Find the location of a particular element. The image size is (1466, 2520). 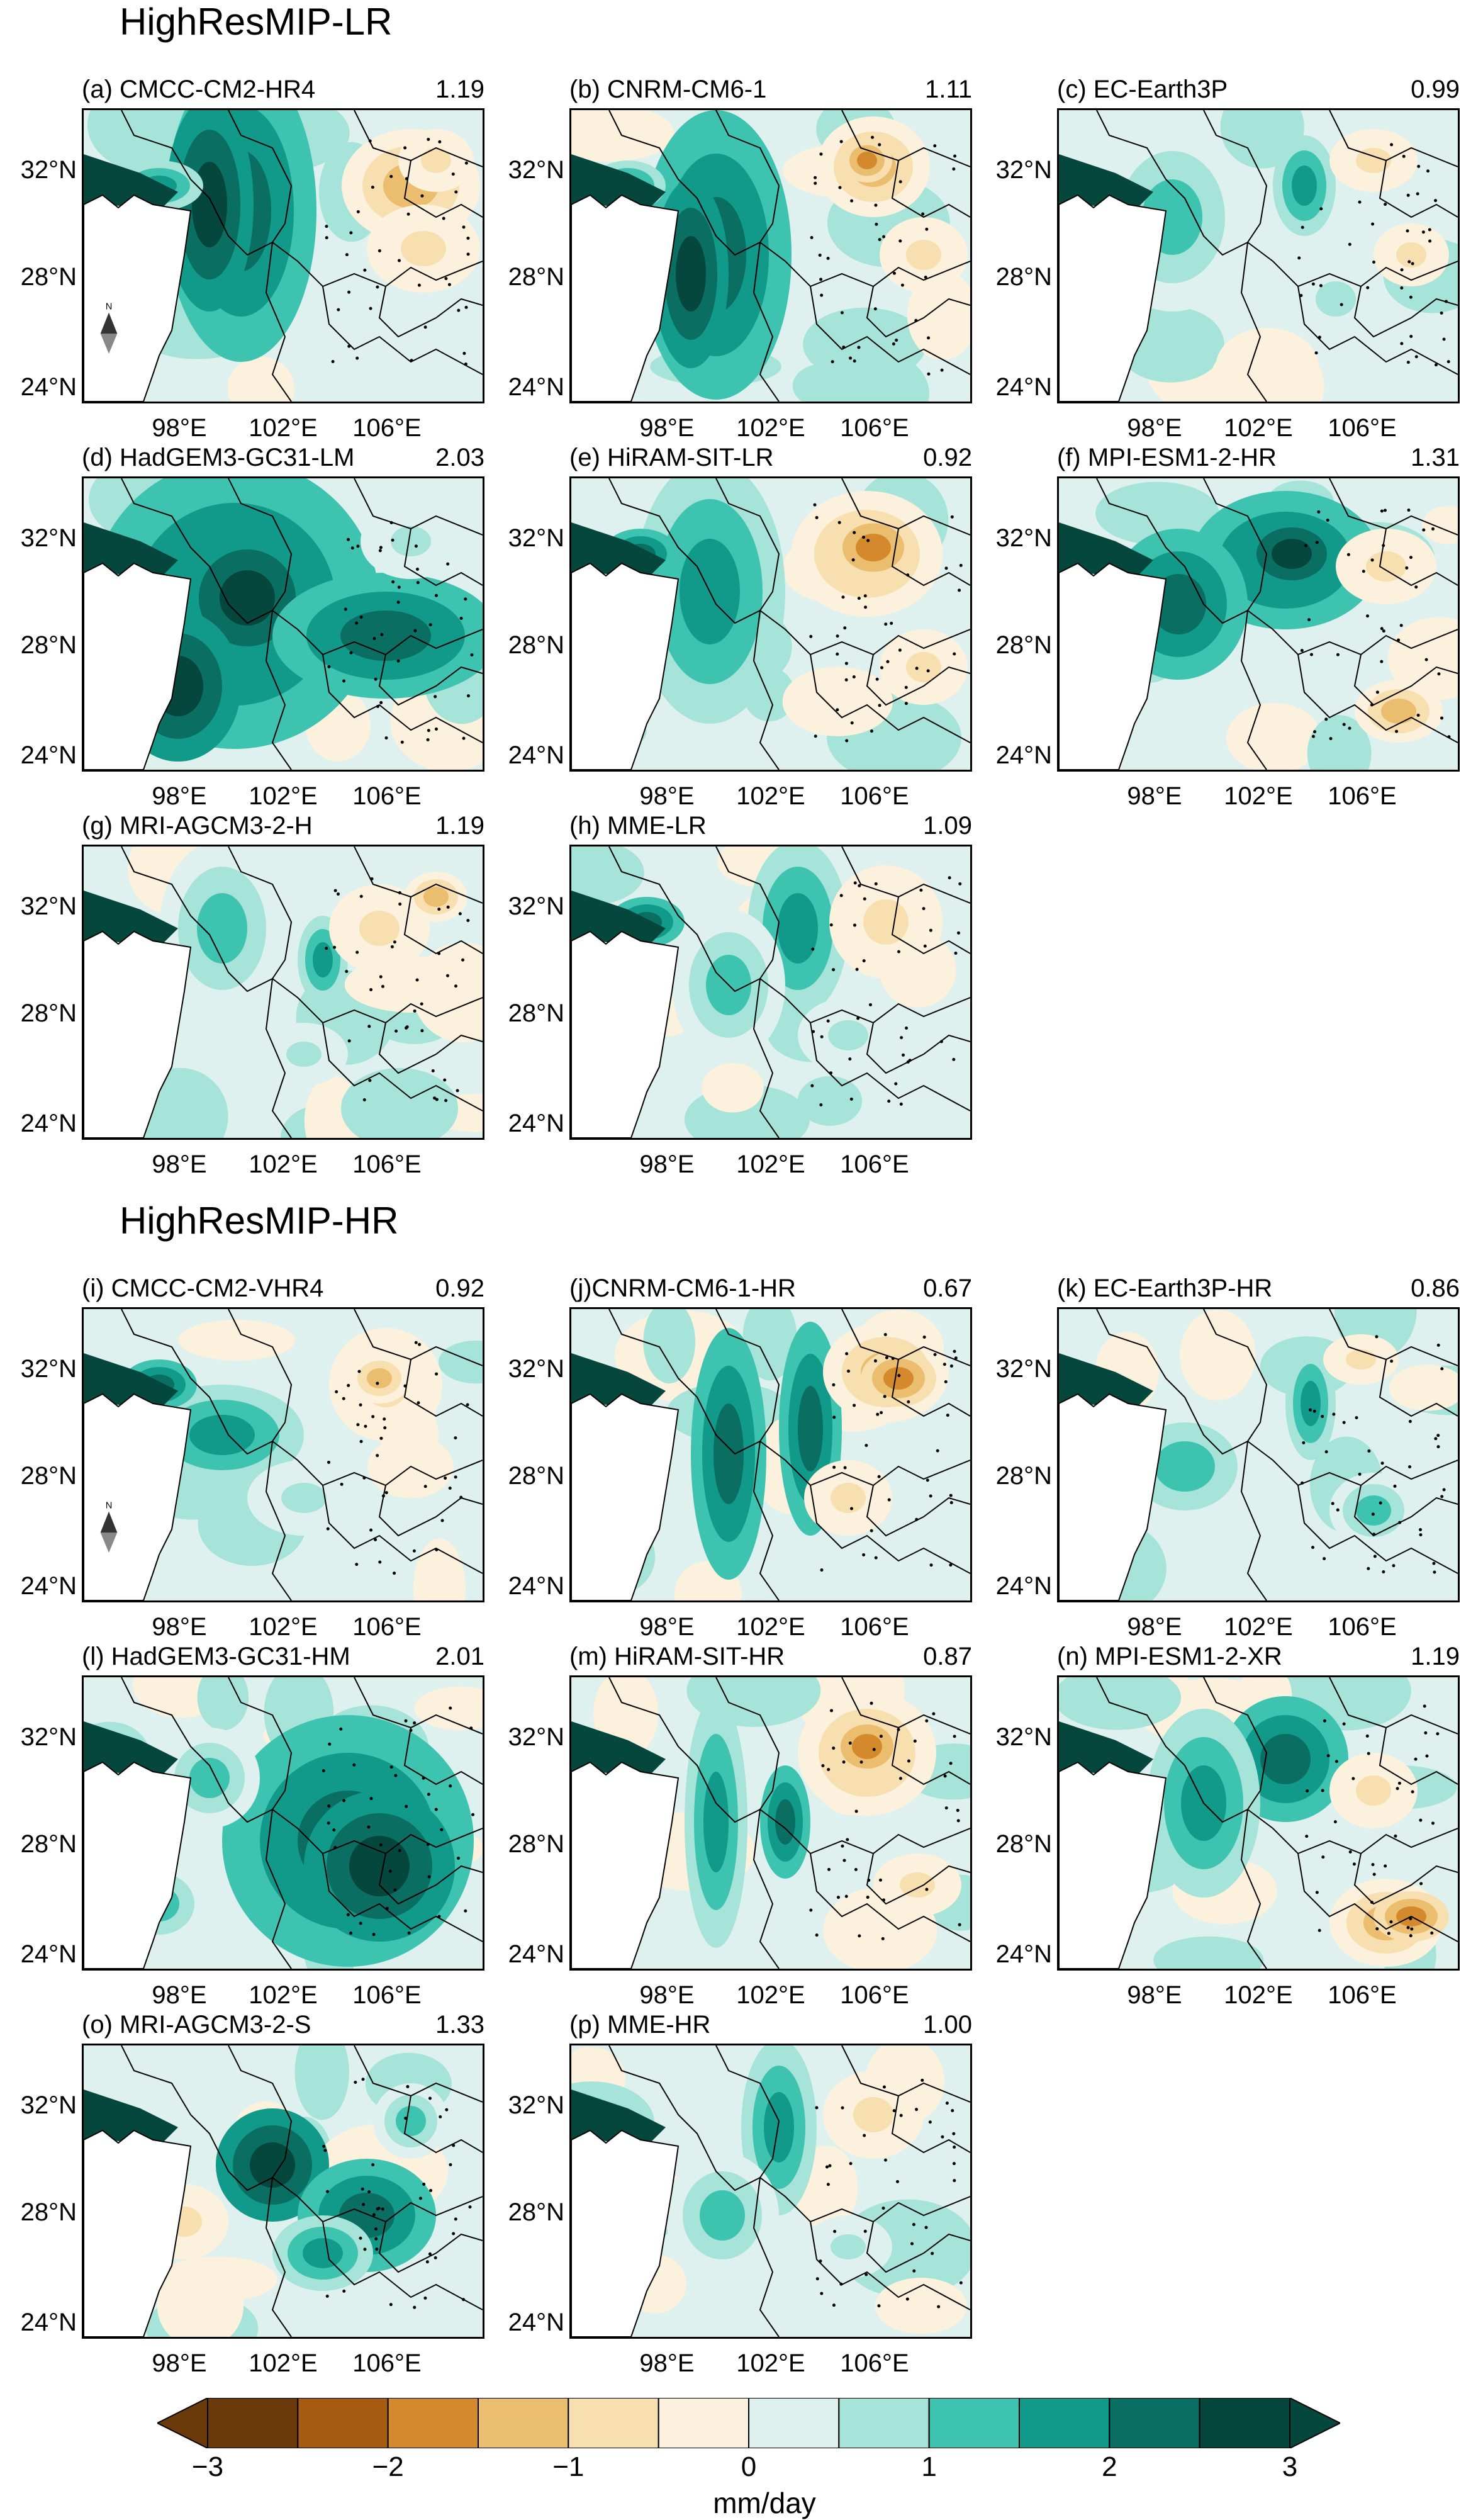

panel-title: (a) CMCC-CM2-HR4 is located at coordinates (199, 89).